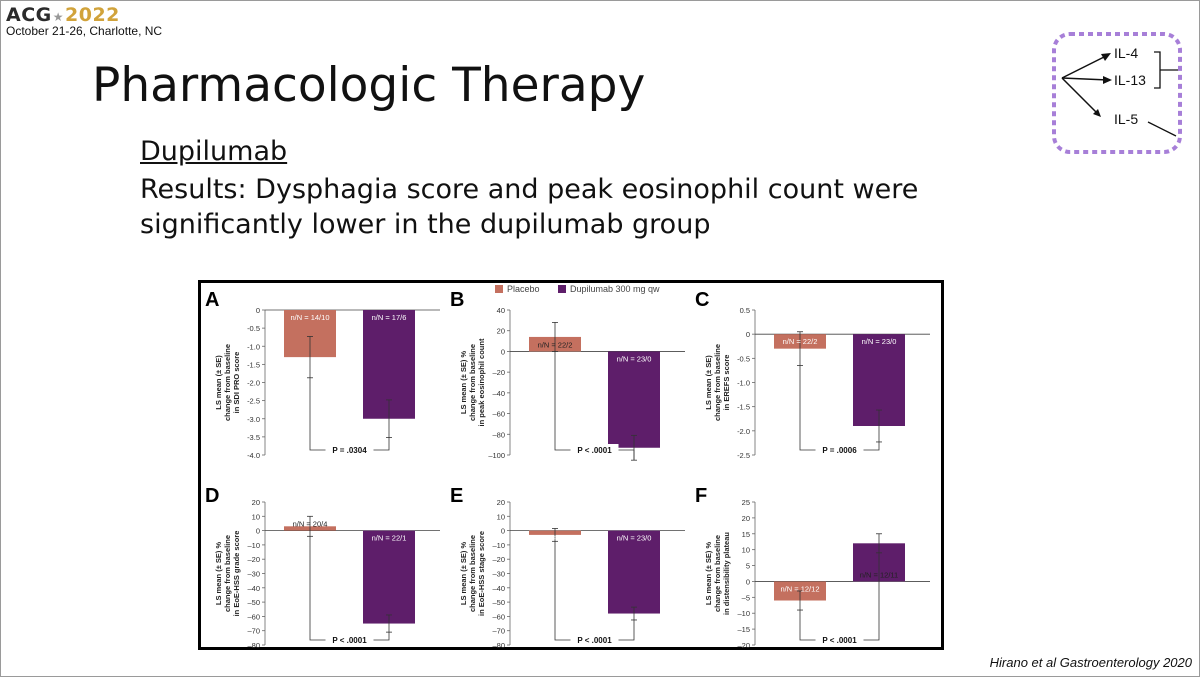  What do you see at coordinates (1097, 113) in the screenshot?
I see `arrowhead-il5` at bounding box center [1097, 113].